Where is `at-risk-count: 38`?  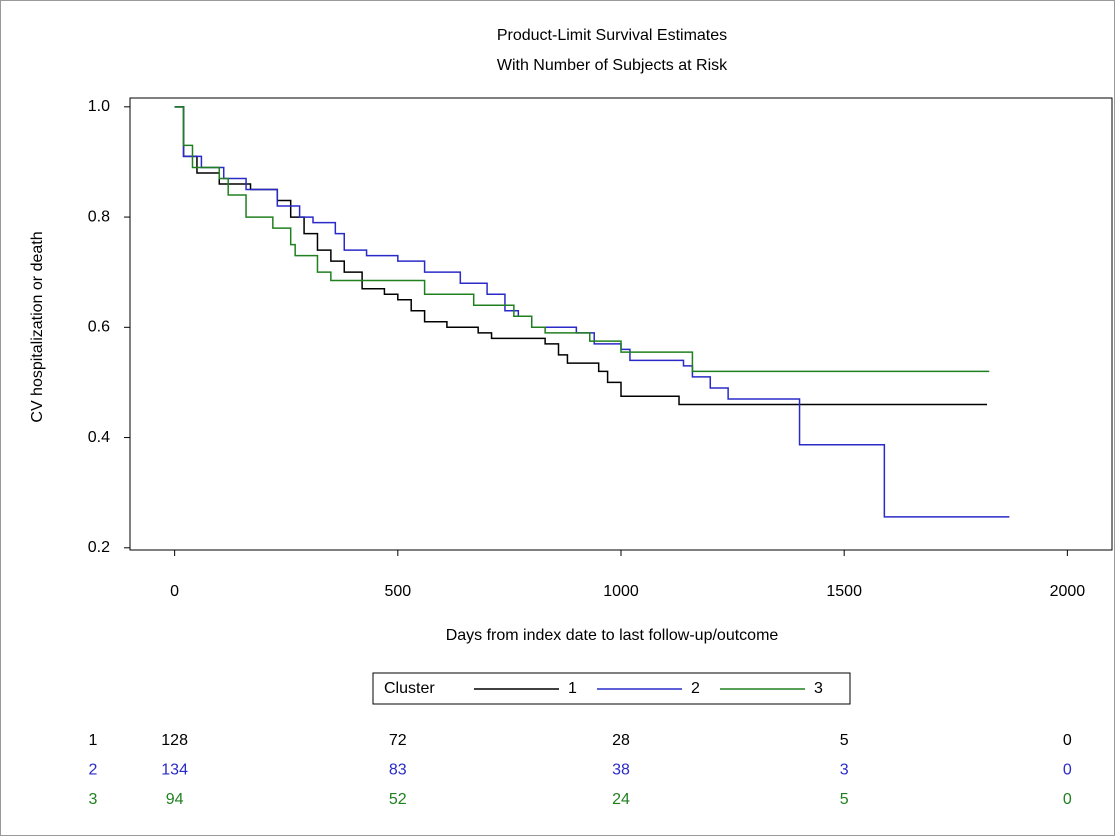
at-risk-count: 38 is located at coordinates (621, 770).